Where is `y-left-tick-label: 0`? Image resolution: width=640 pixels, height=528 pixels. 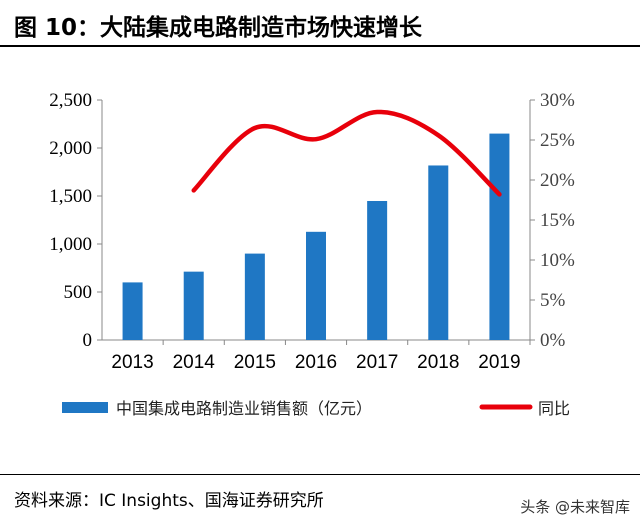 y-left-tick-label: 0 is located at coordinates (88, 340).